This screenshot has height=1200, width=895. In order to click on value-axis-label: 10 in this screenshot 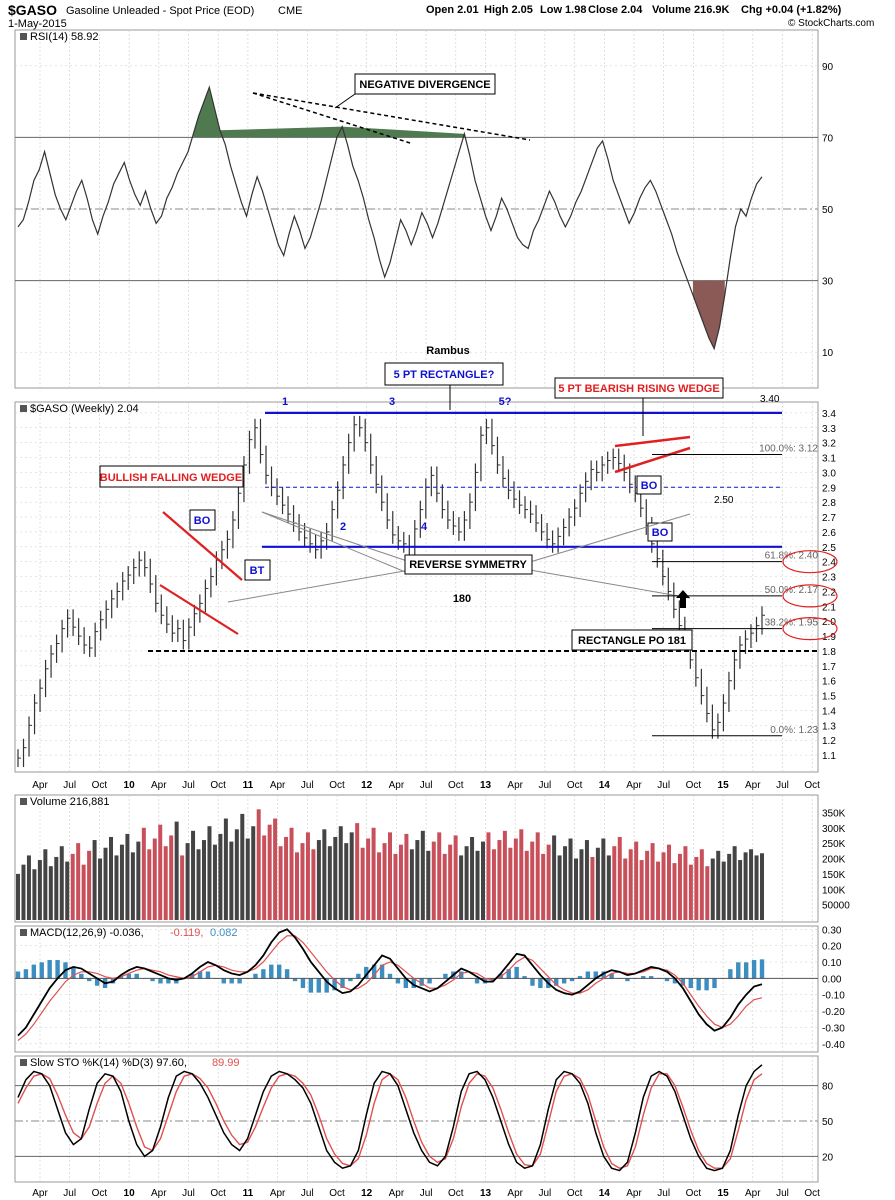, I will do `click(828, 353)`.